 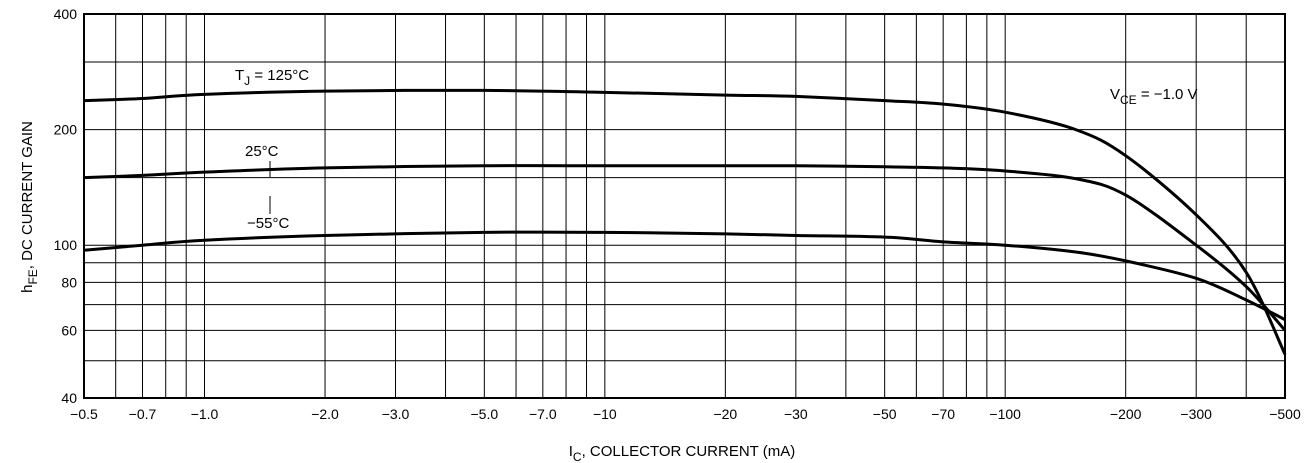 What do you see at coordinates (66, 130) in the screenshot?
I see `y-tick-label: 200` at bounding box center [66, 130].